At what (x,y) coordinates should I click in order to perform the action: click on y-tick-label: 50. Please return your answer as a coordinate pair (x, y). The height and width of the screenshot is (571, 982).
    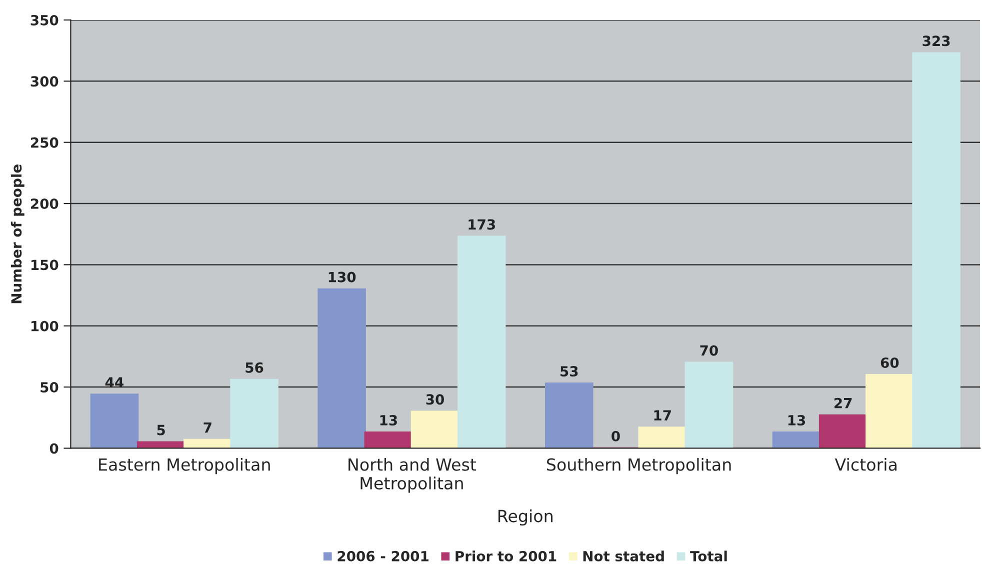
    Looking at the image, I should click on (49, 387).